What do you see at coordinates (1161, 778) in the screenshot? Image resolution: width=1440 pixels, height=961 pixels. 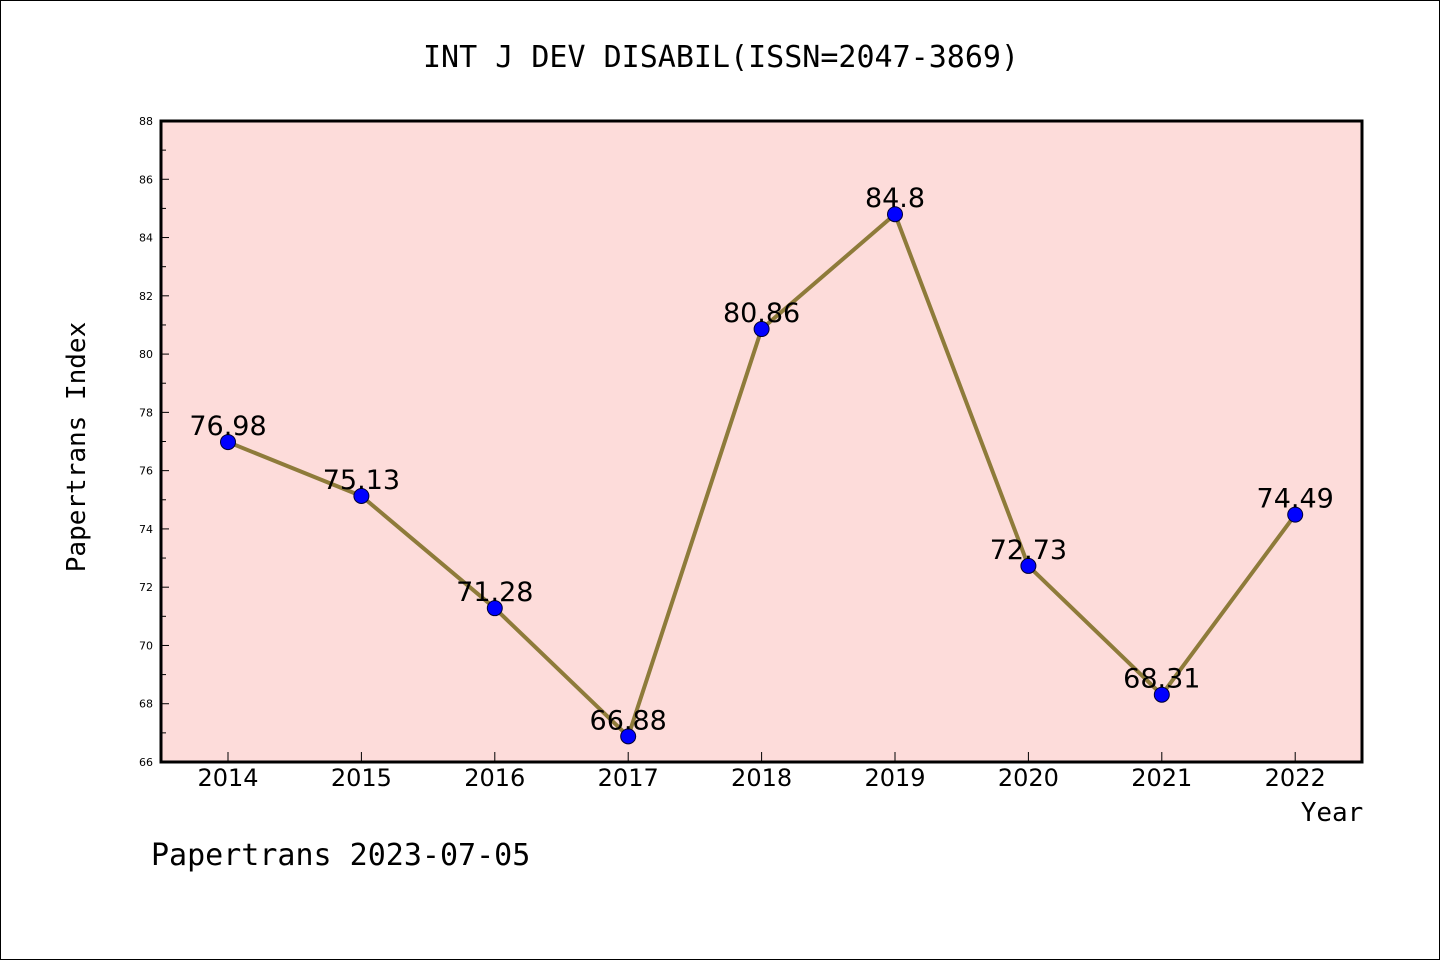 I see `x-tick-label: 2021` at bounding box center [1161, 778].